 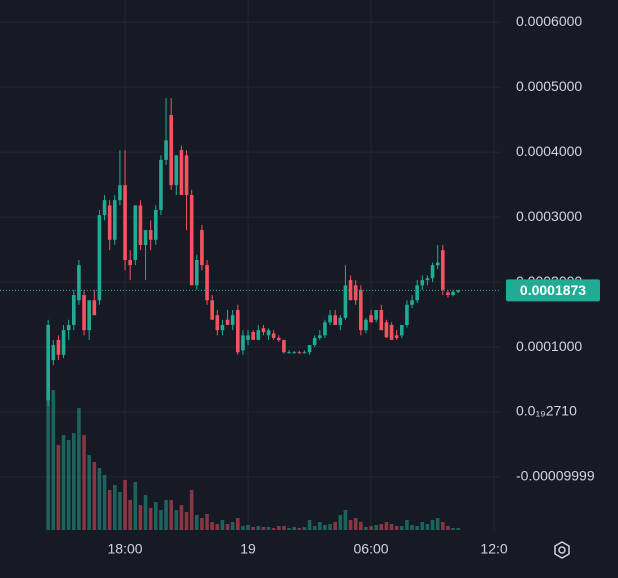 What do you see at coordinates (553, 290) in the screenshot?
I see `last-price-label: 0.0001873` at bounding box center [553, 290].